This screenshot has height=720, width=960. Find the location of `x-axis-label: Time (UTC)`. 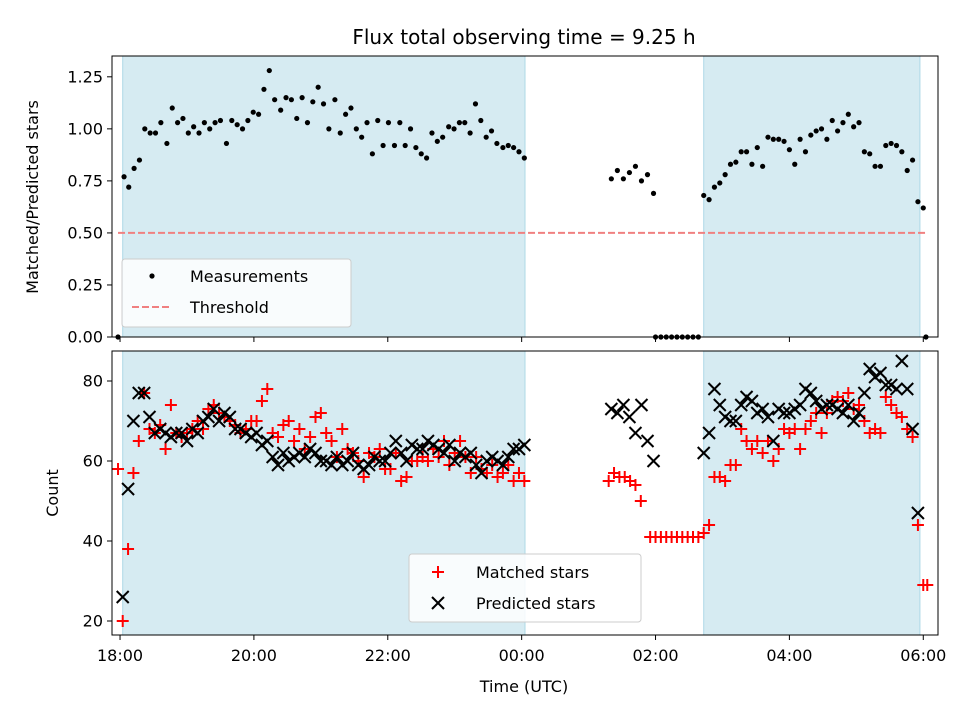

x-axis-label: Time (UTC) is located at coordinates (523, 686).